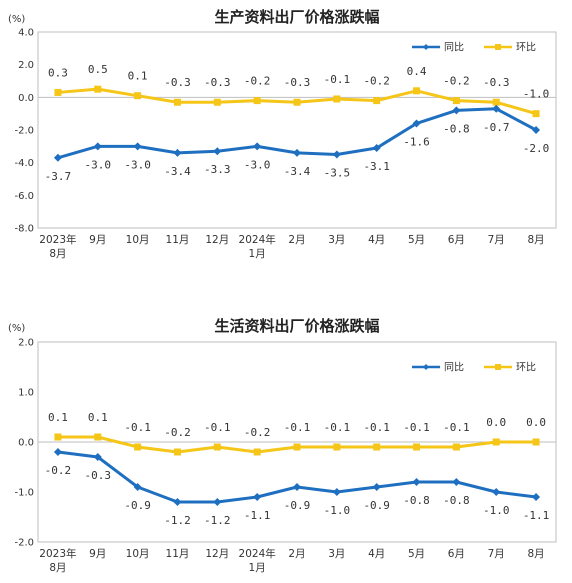  What do you see at coordinates (337, 173) in the screenshot?
I see `data-label-yoy: -3.5` at bounding box center [337, 173].